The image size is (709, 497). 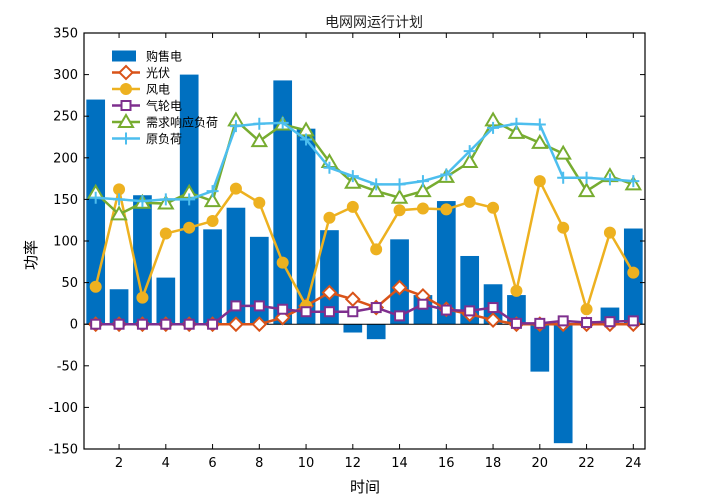 What do you see at coordinates (158, 73) in the screenshot?
I see `legend-label: 光伏` at bounding box center [158, 73].